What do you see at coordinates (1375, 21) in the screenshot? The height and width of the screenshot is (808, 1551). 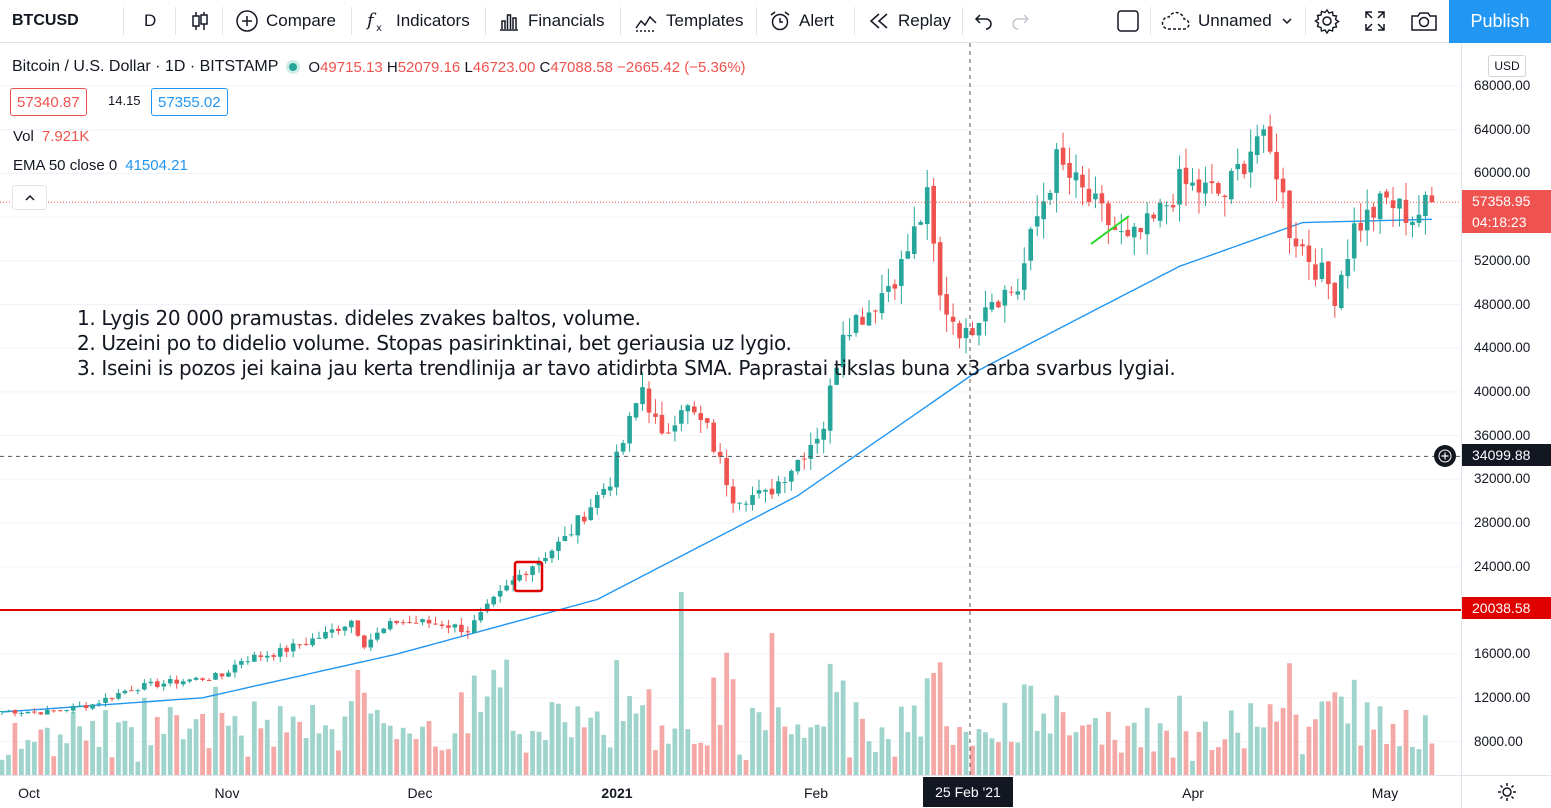 I see `fullscreen-button` at bounding box center [1375, 21].